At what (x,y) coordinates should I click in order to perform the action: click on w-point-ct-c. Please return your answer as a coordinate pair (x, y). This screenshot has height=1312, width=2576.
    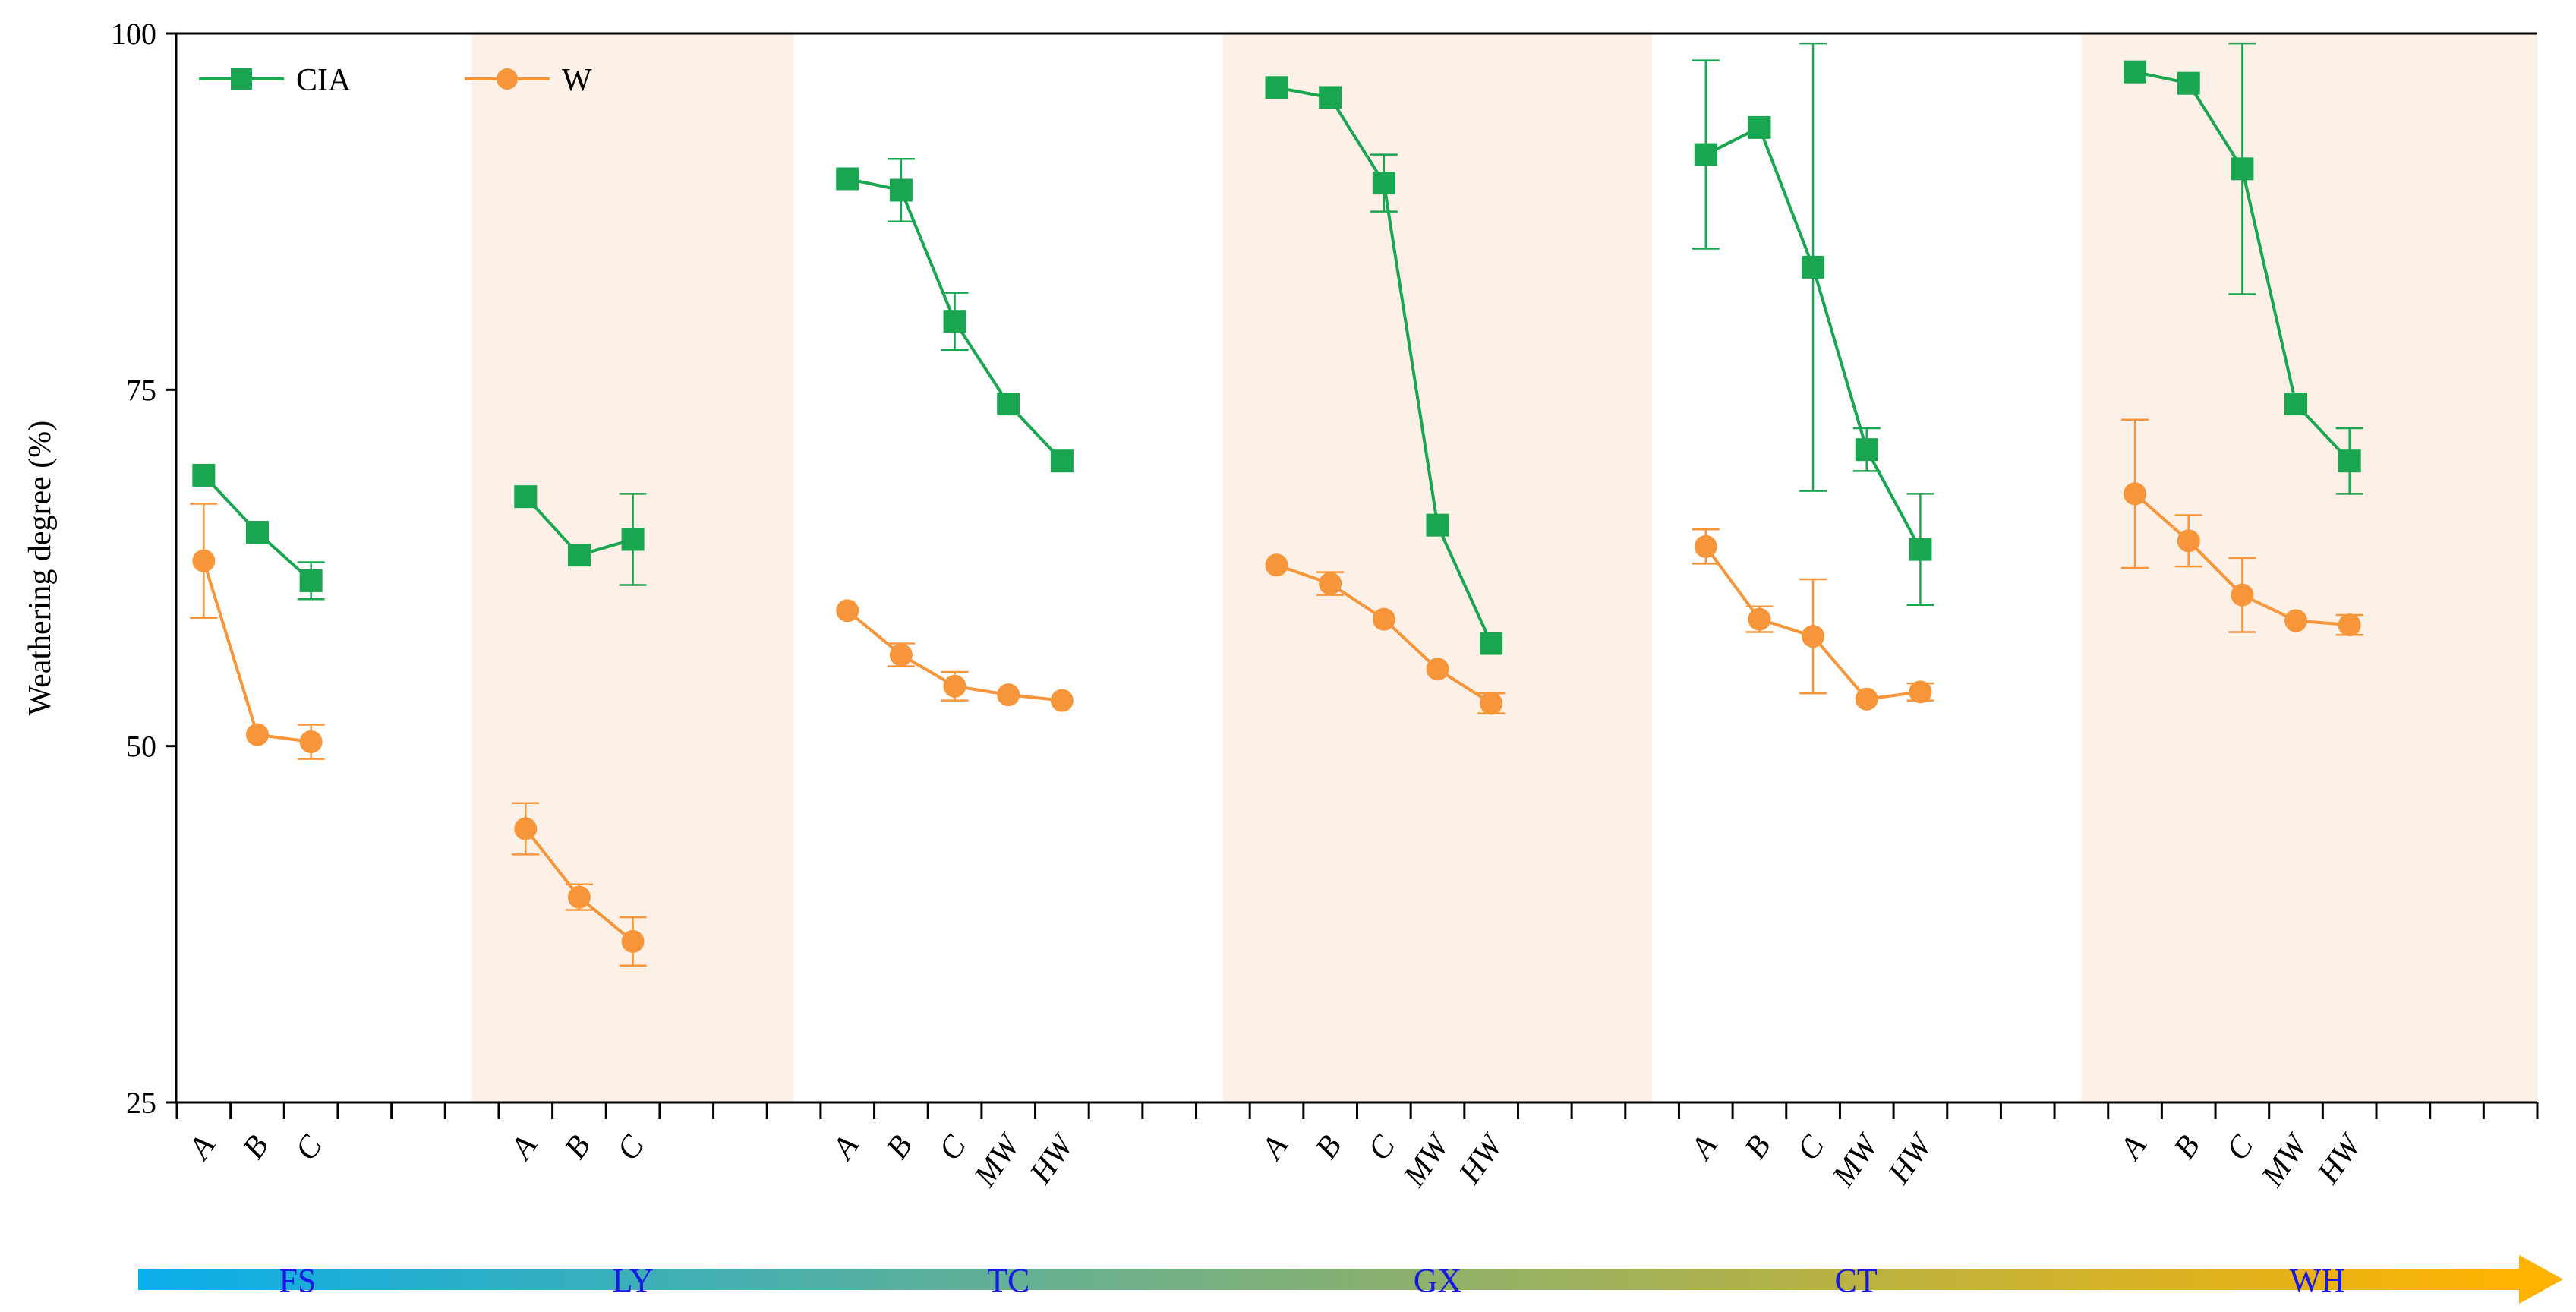
    Looking at the image, I should click on (1813, 637).